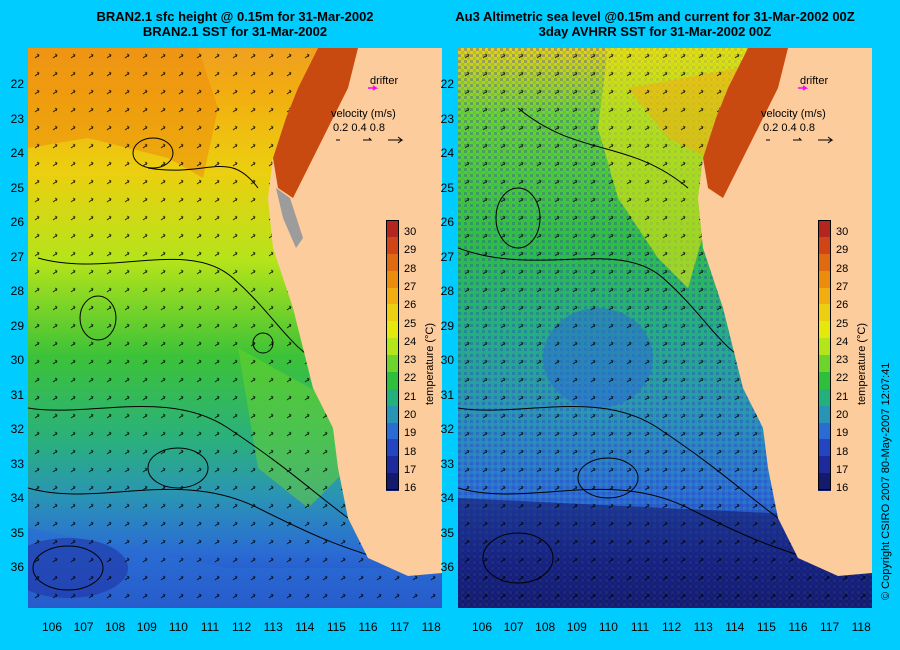 This screenshot has height=650, width=900. I want to click on latitude-tick-label: 29, so click(447, 325).